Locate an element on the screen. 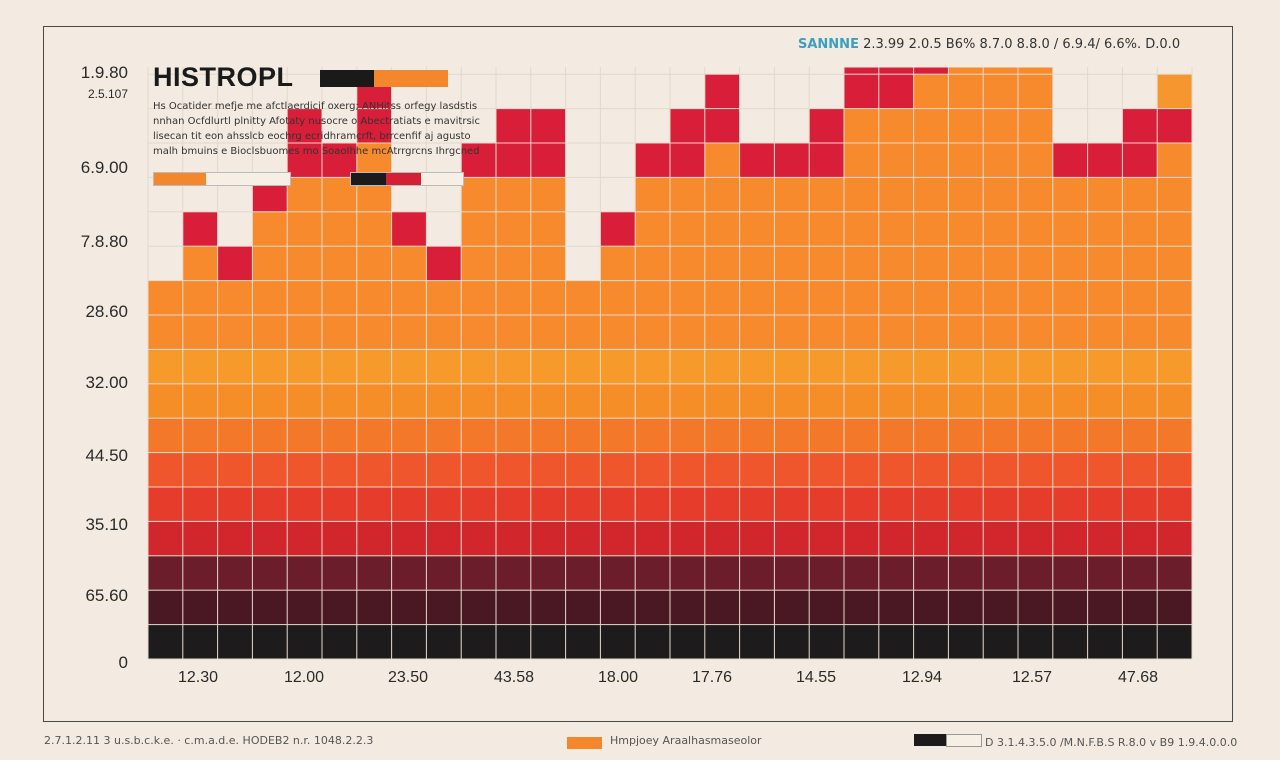 Image resolution: width=1280 pixels, height=760 pixels. chart-title: HISTROPL is located at coordinates (223, 77).